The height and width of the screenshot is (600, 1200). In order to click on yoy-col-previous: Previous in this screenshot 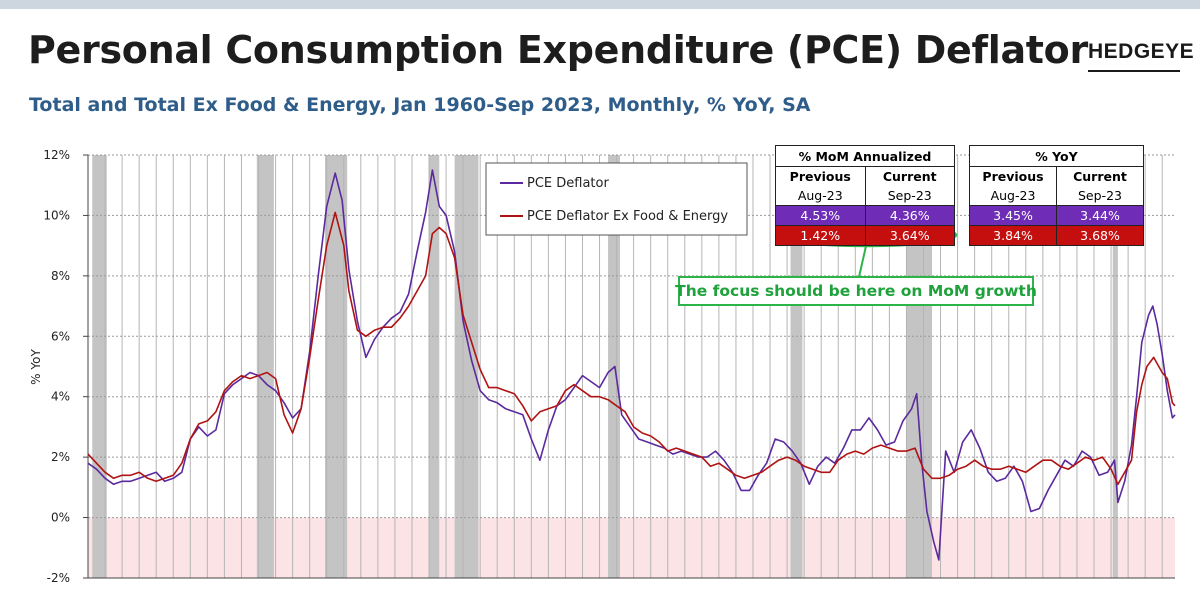, I will do `click(1013, 176)`.